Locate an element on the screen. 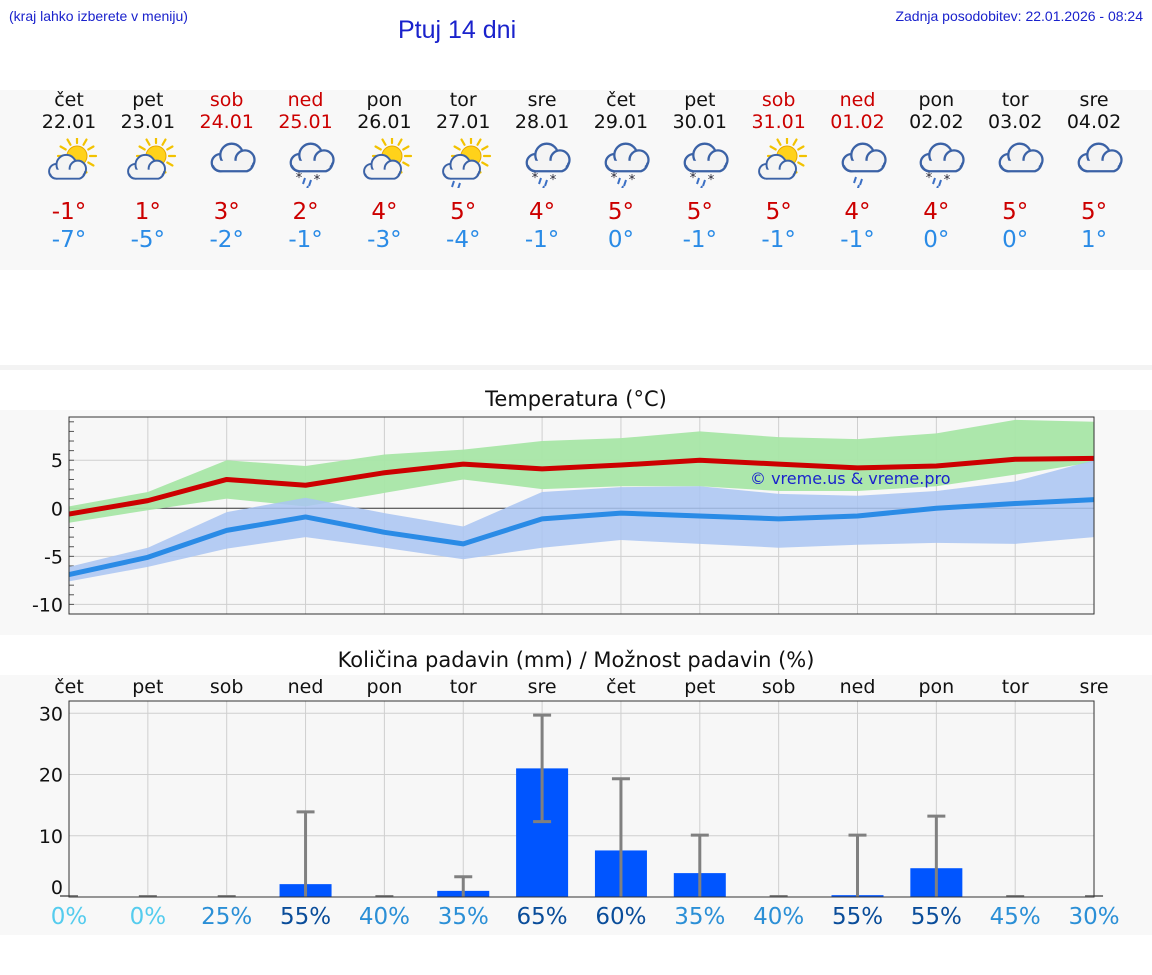 The height and width of the screenshot is (975, 1152). y-tick-label: -5 is located at coordinates (53, 557).